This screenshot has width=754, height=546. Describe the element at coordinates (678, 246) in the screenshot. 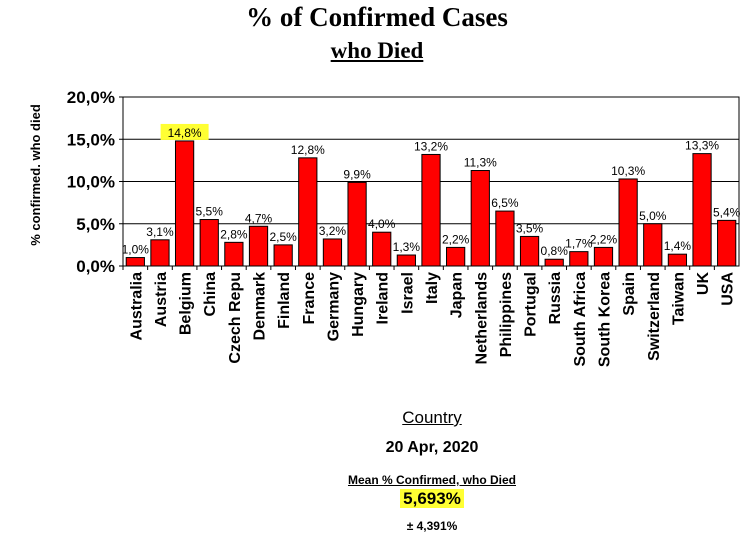

I see `data-label: 1,4%` at that location.